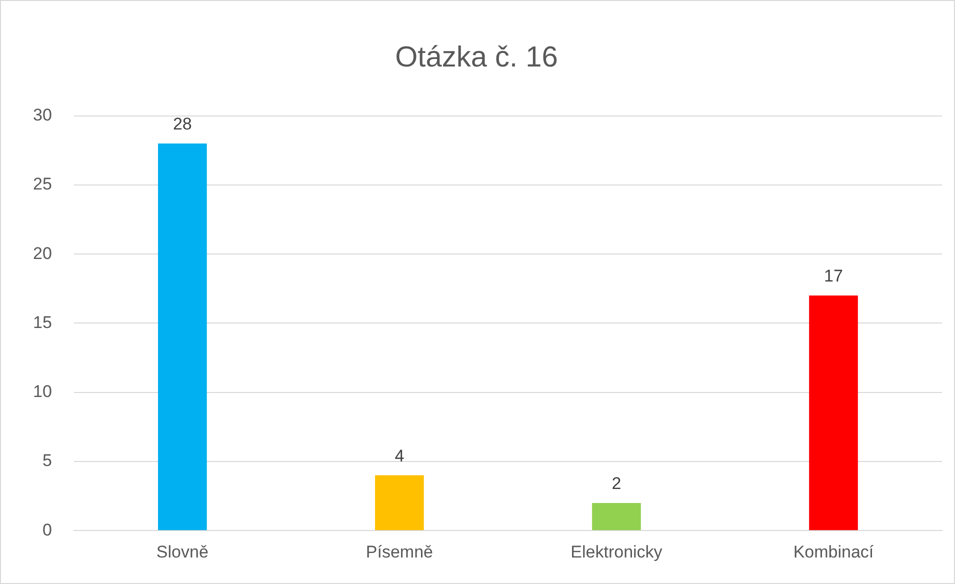 This screenshot has height=584, width=955. Describe the element at coordinates (42, 322) in the screenshot. I see `y-tick-label: 15` at that location.